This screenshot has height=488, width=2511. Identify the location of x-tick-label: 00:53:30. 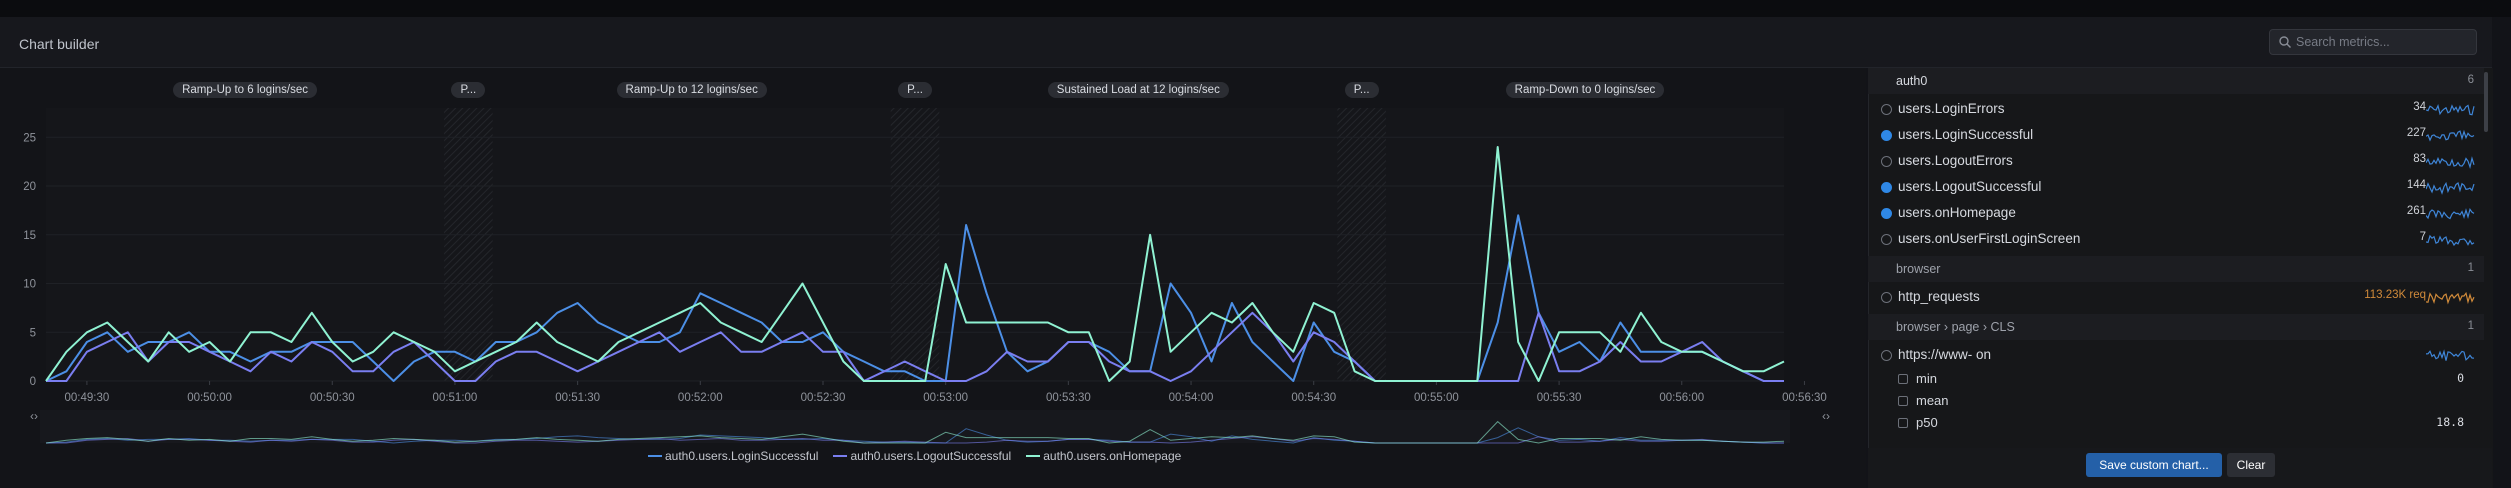
(1068, 398).